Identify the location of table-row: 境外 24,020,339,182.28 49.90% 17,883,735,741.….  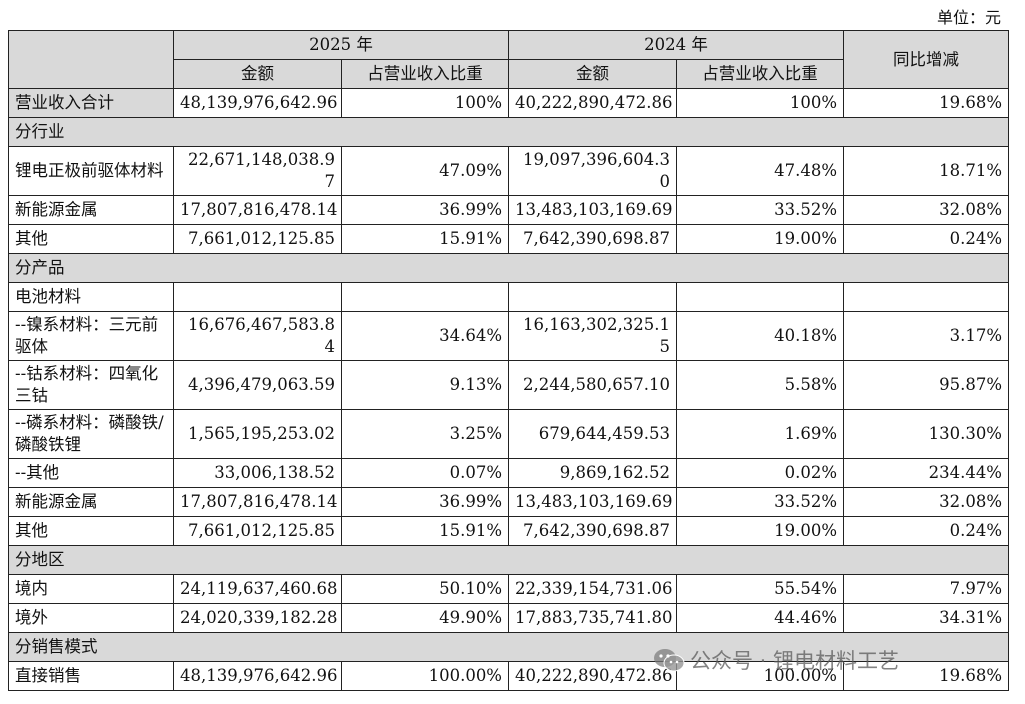
(508, 618).